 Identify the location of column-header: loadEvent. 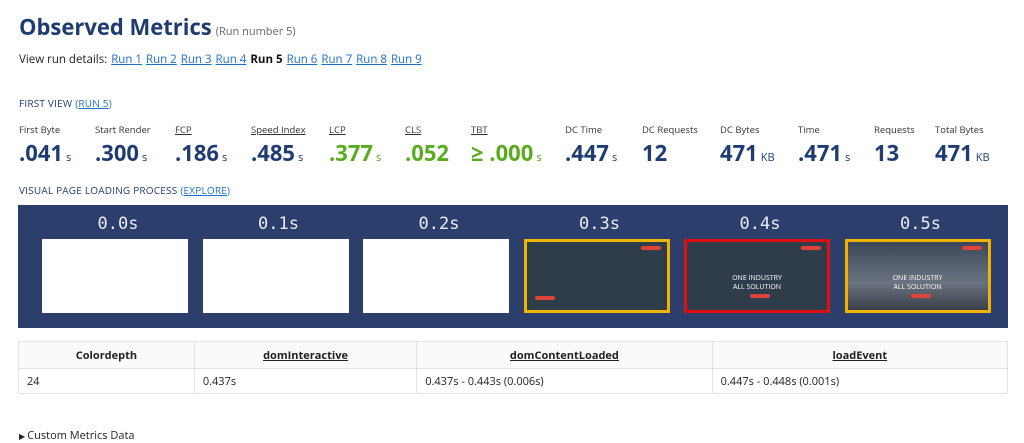
(860, 355).